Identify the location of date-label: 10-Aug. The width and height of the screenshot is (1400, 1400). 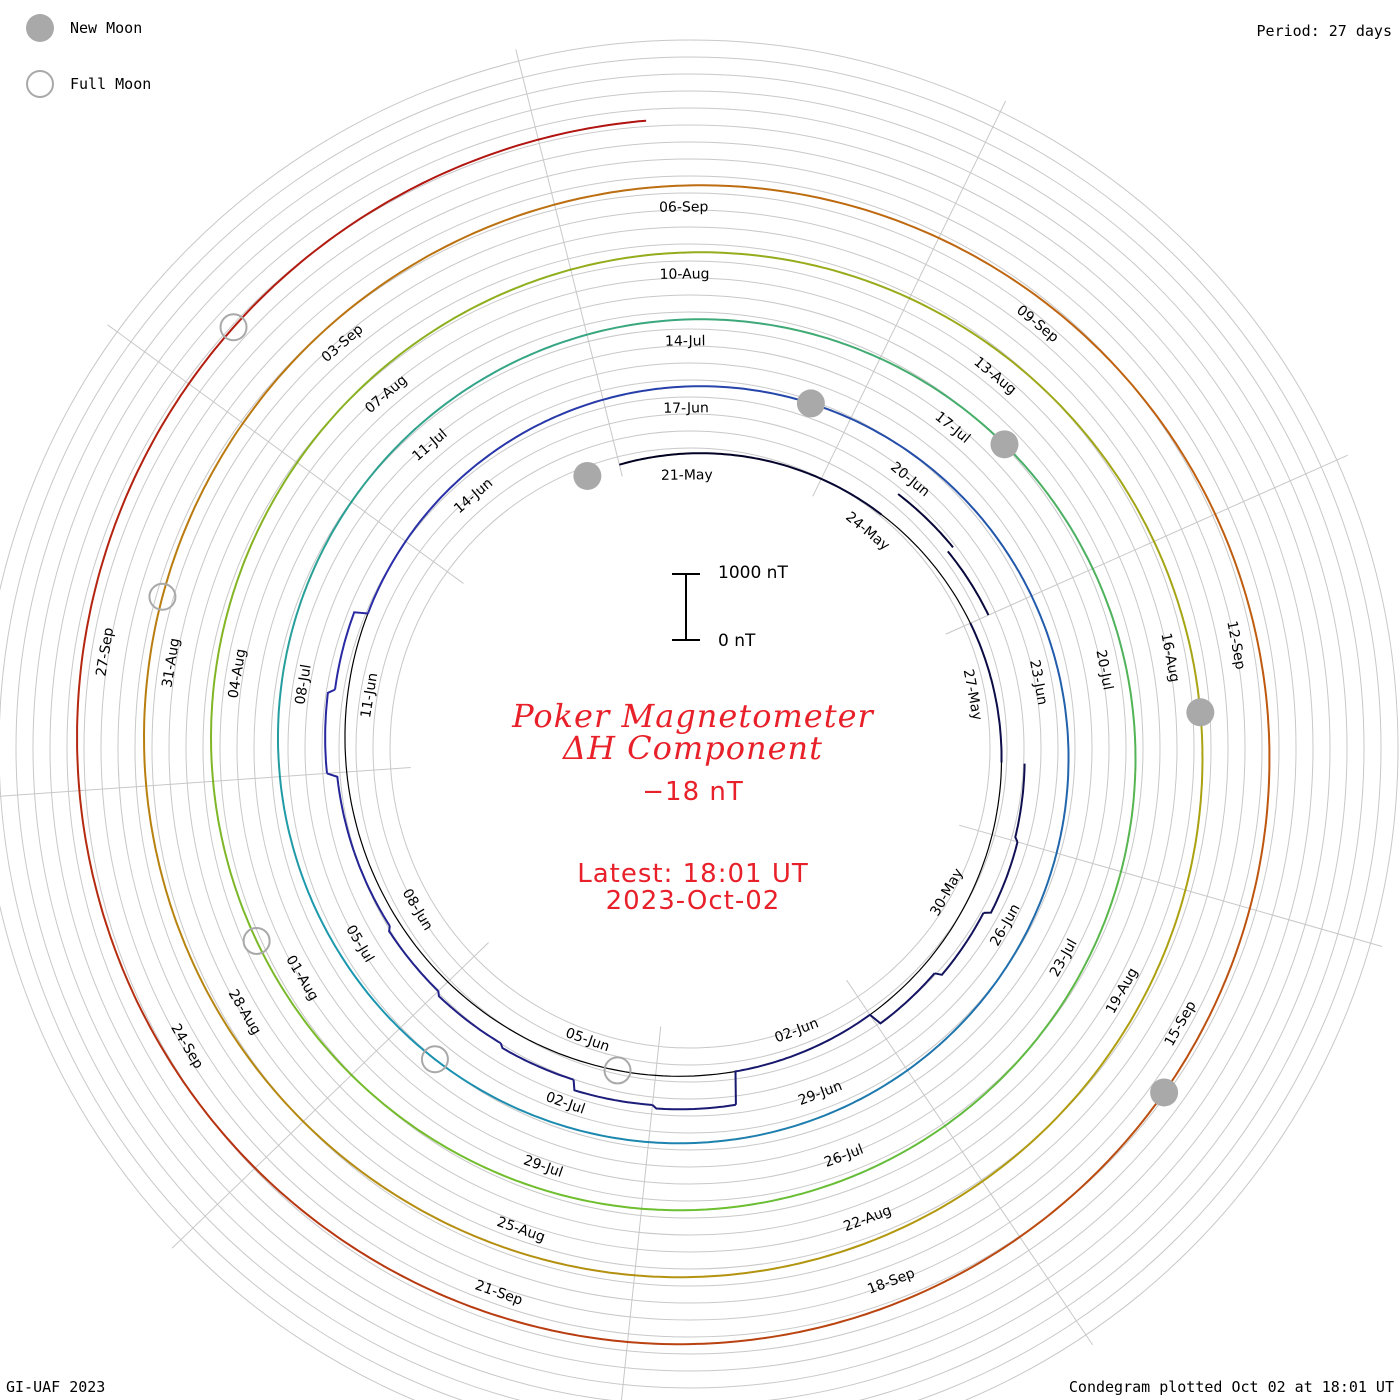
(684, 274).